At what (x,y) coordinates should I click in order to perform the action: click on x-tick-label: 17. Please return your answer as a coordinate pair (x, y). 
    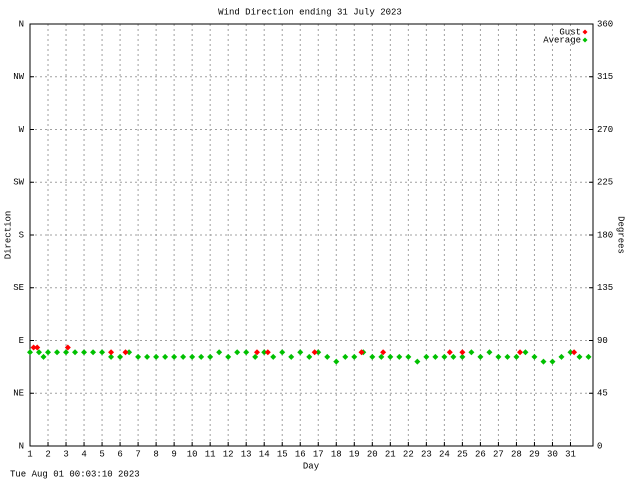
    Looking at the image, I should click on (318, 454).